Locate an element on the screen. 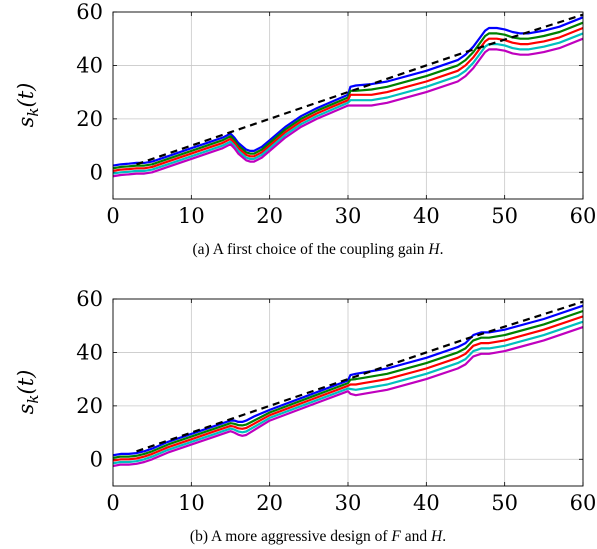 This screenshot has width=597, height=549. caption-part: first choice of the coupling gain is located at coordinates (325, 249).